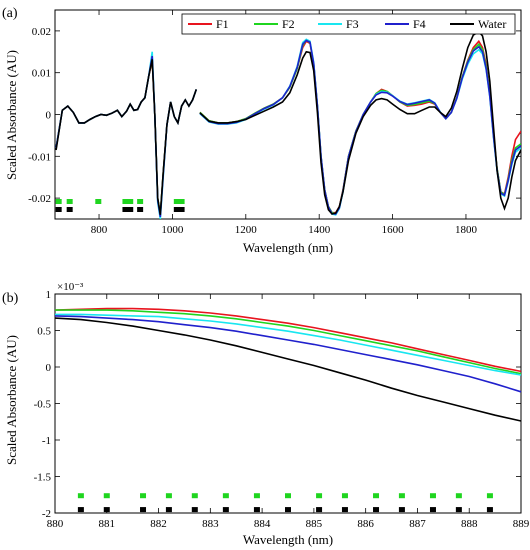 Image resolution: width=530 pixels, height=550 pixels. Describe the element at coordinates (120, 205) in the screenshot. I see `panel-a-markers` at that location.